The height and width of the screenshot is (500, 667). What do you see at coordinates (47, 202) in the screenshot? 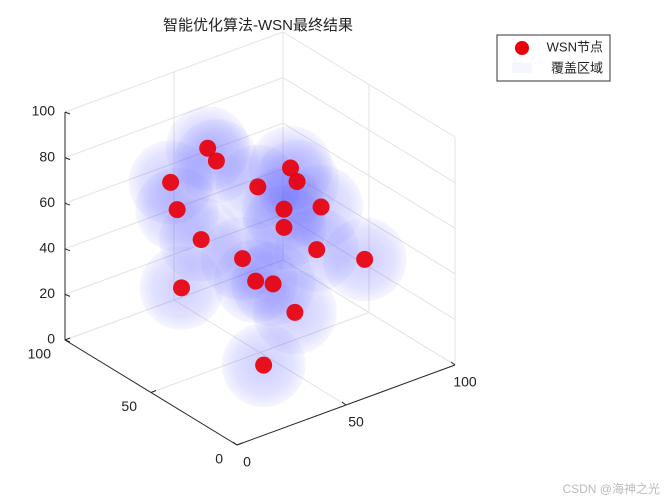
I see `z-tick-label: 60` at bounding box center [47, 202].